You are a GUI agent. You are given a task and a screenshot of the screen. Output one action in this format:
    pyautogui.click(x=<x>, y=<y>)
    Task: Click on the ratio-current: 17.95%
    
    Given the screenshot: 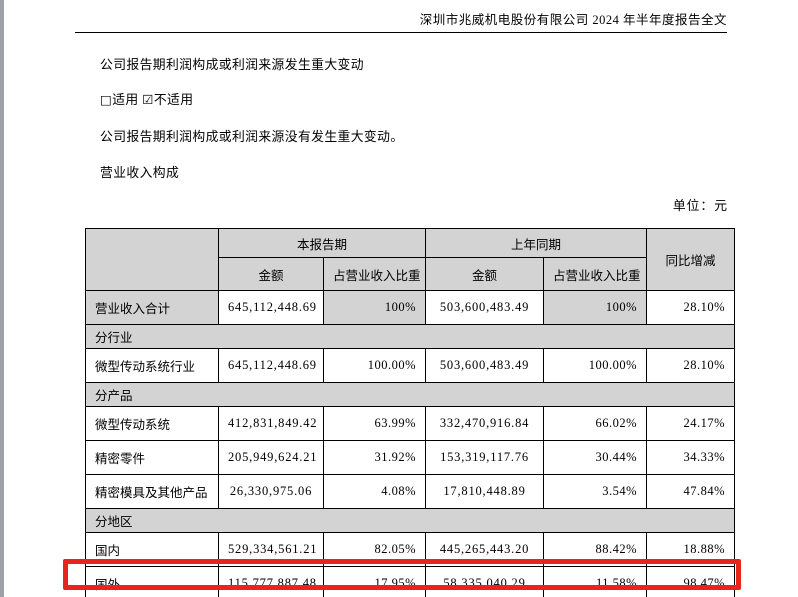 What is the action you would take?
    pyautogui.click(x=374, y=581)
    